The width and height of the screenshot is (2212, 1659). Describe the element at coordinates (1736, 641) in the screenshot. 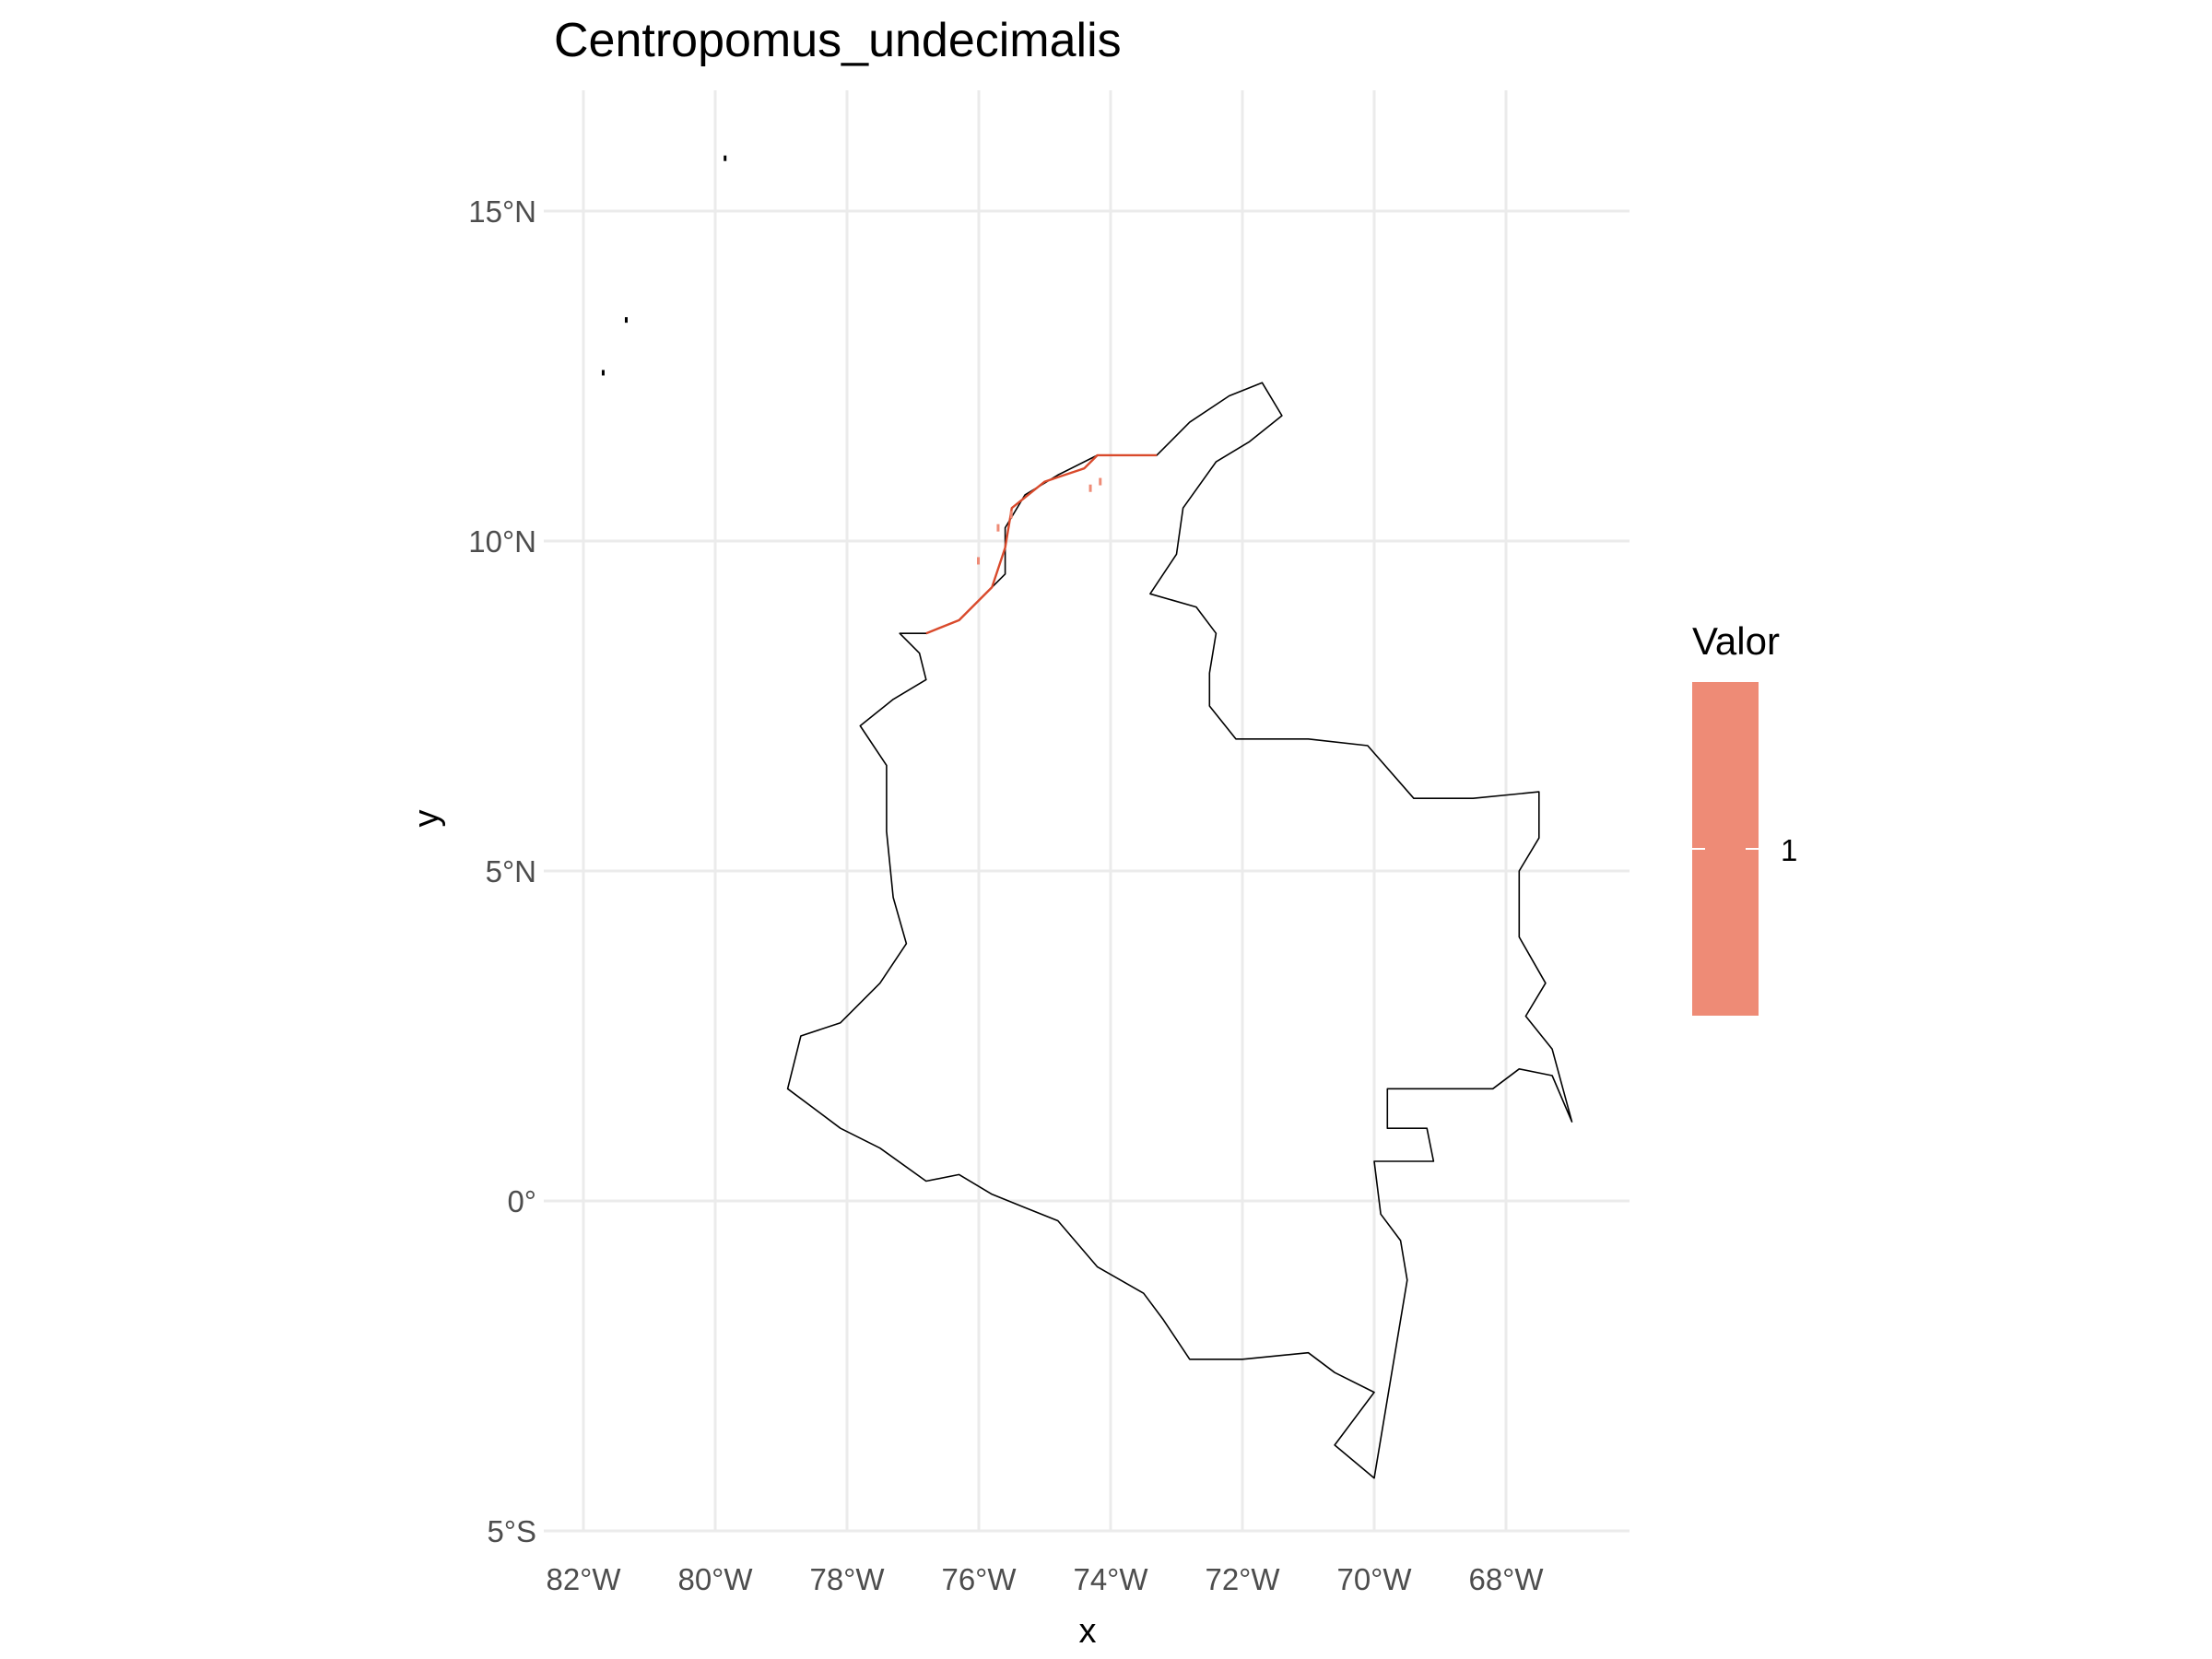

I see `legend-title: Valor` at that location.